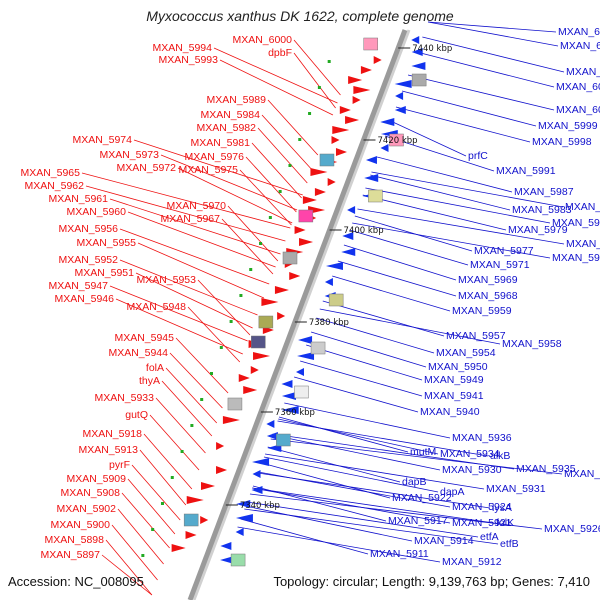  I want to click on left-gene-label: MXAN_5947, so click(78, 286).